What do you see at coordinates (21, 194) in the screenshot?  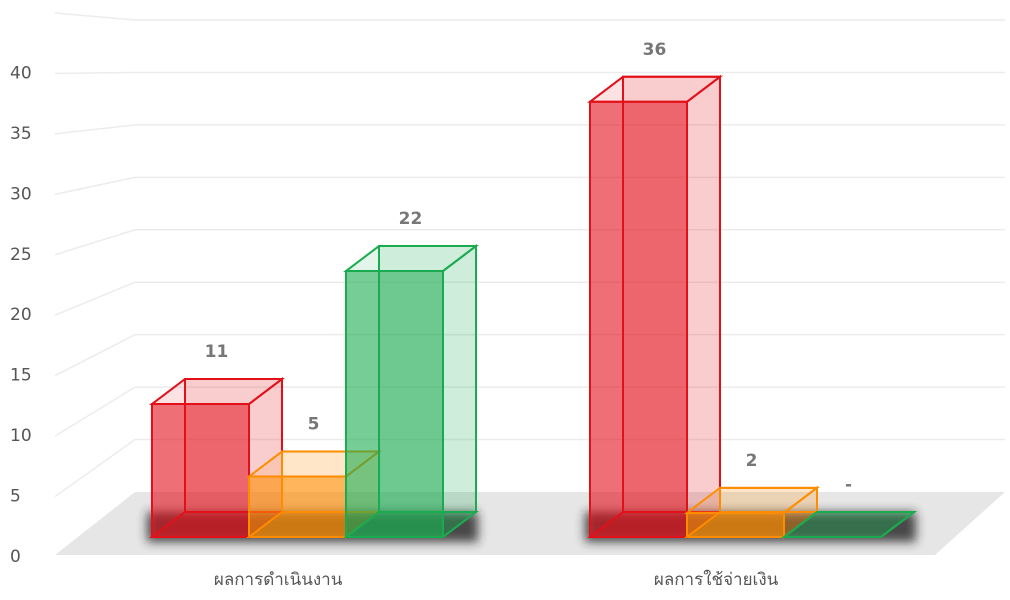 I see `y-tick-label: 30` at bounding box center [21, 194].